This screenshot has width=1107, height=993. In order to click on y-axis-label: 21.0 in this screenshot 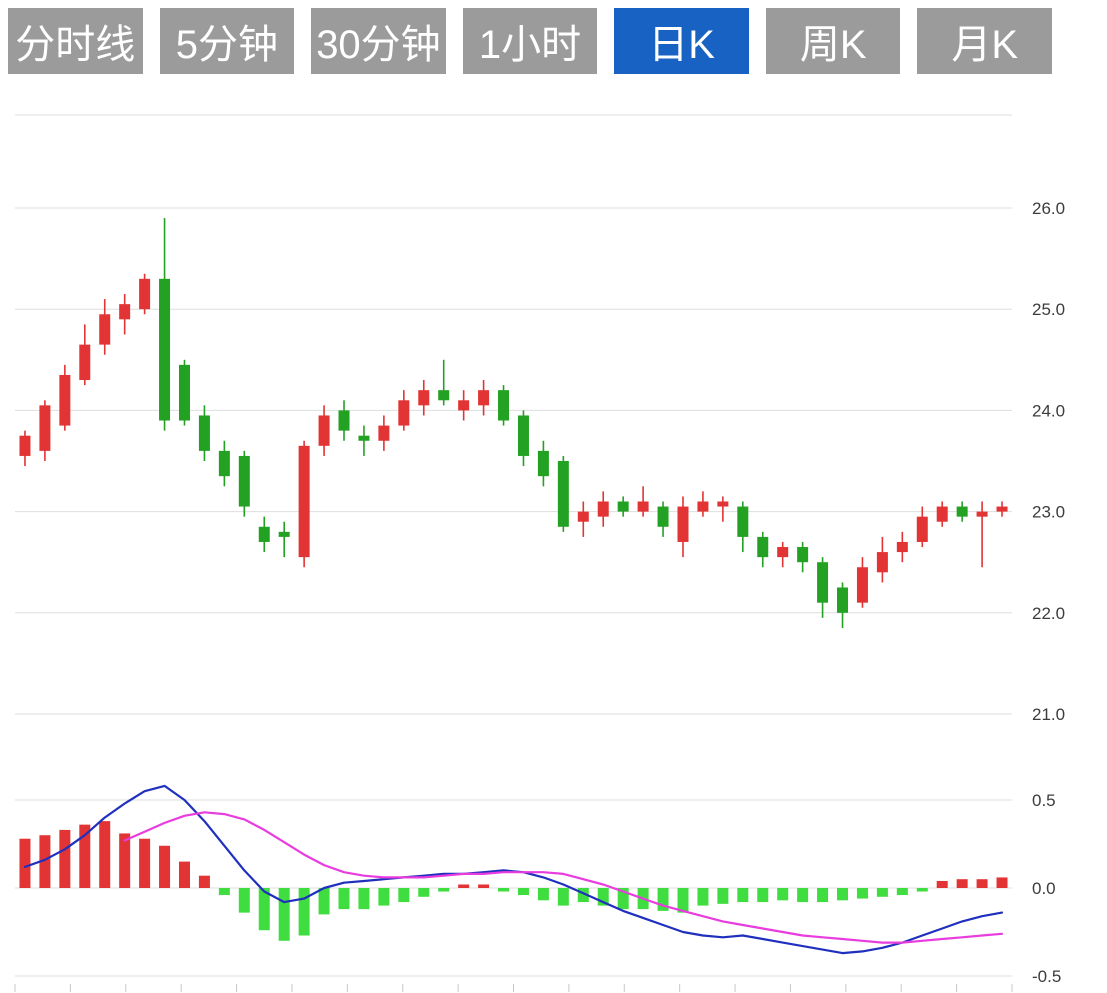, I will do `click(1048, 714)`.